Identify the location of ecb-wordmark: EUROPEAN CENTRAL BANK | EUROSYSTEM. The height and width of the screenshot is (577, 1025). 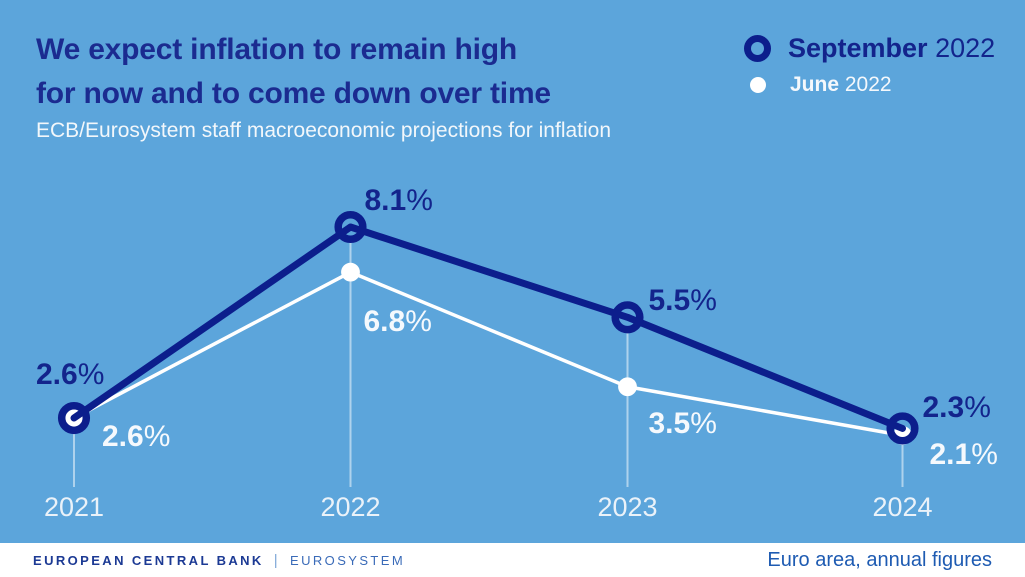
(219, 560).